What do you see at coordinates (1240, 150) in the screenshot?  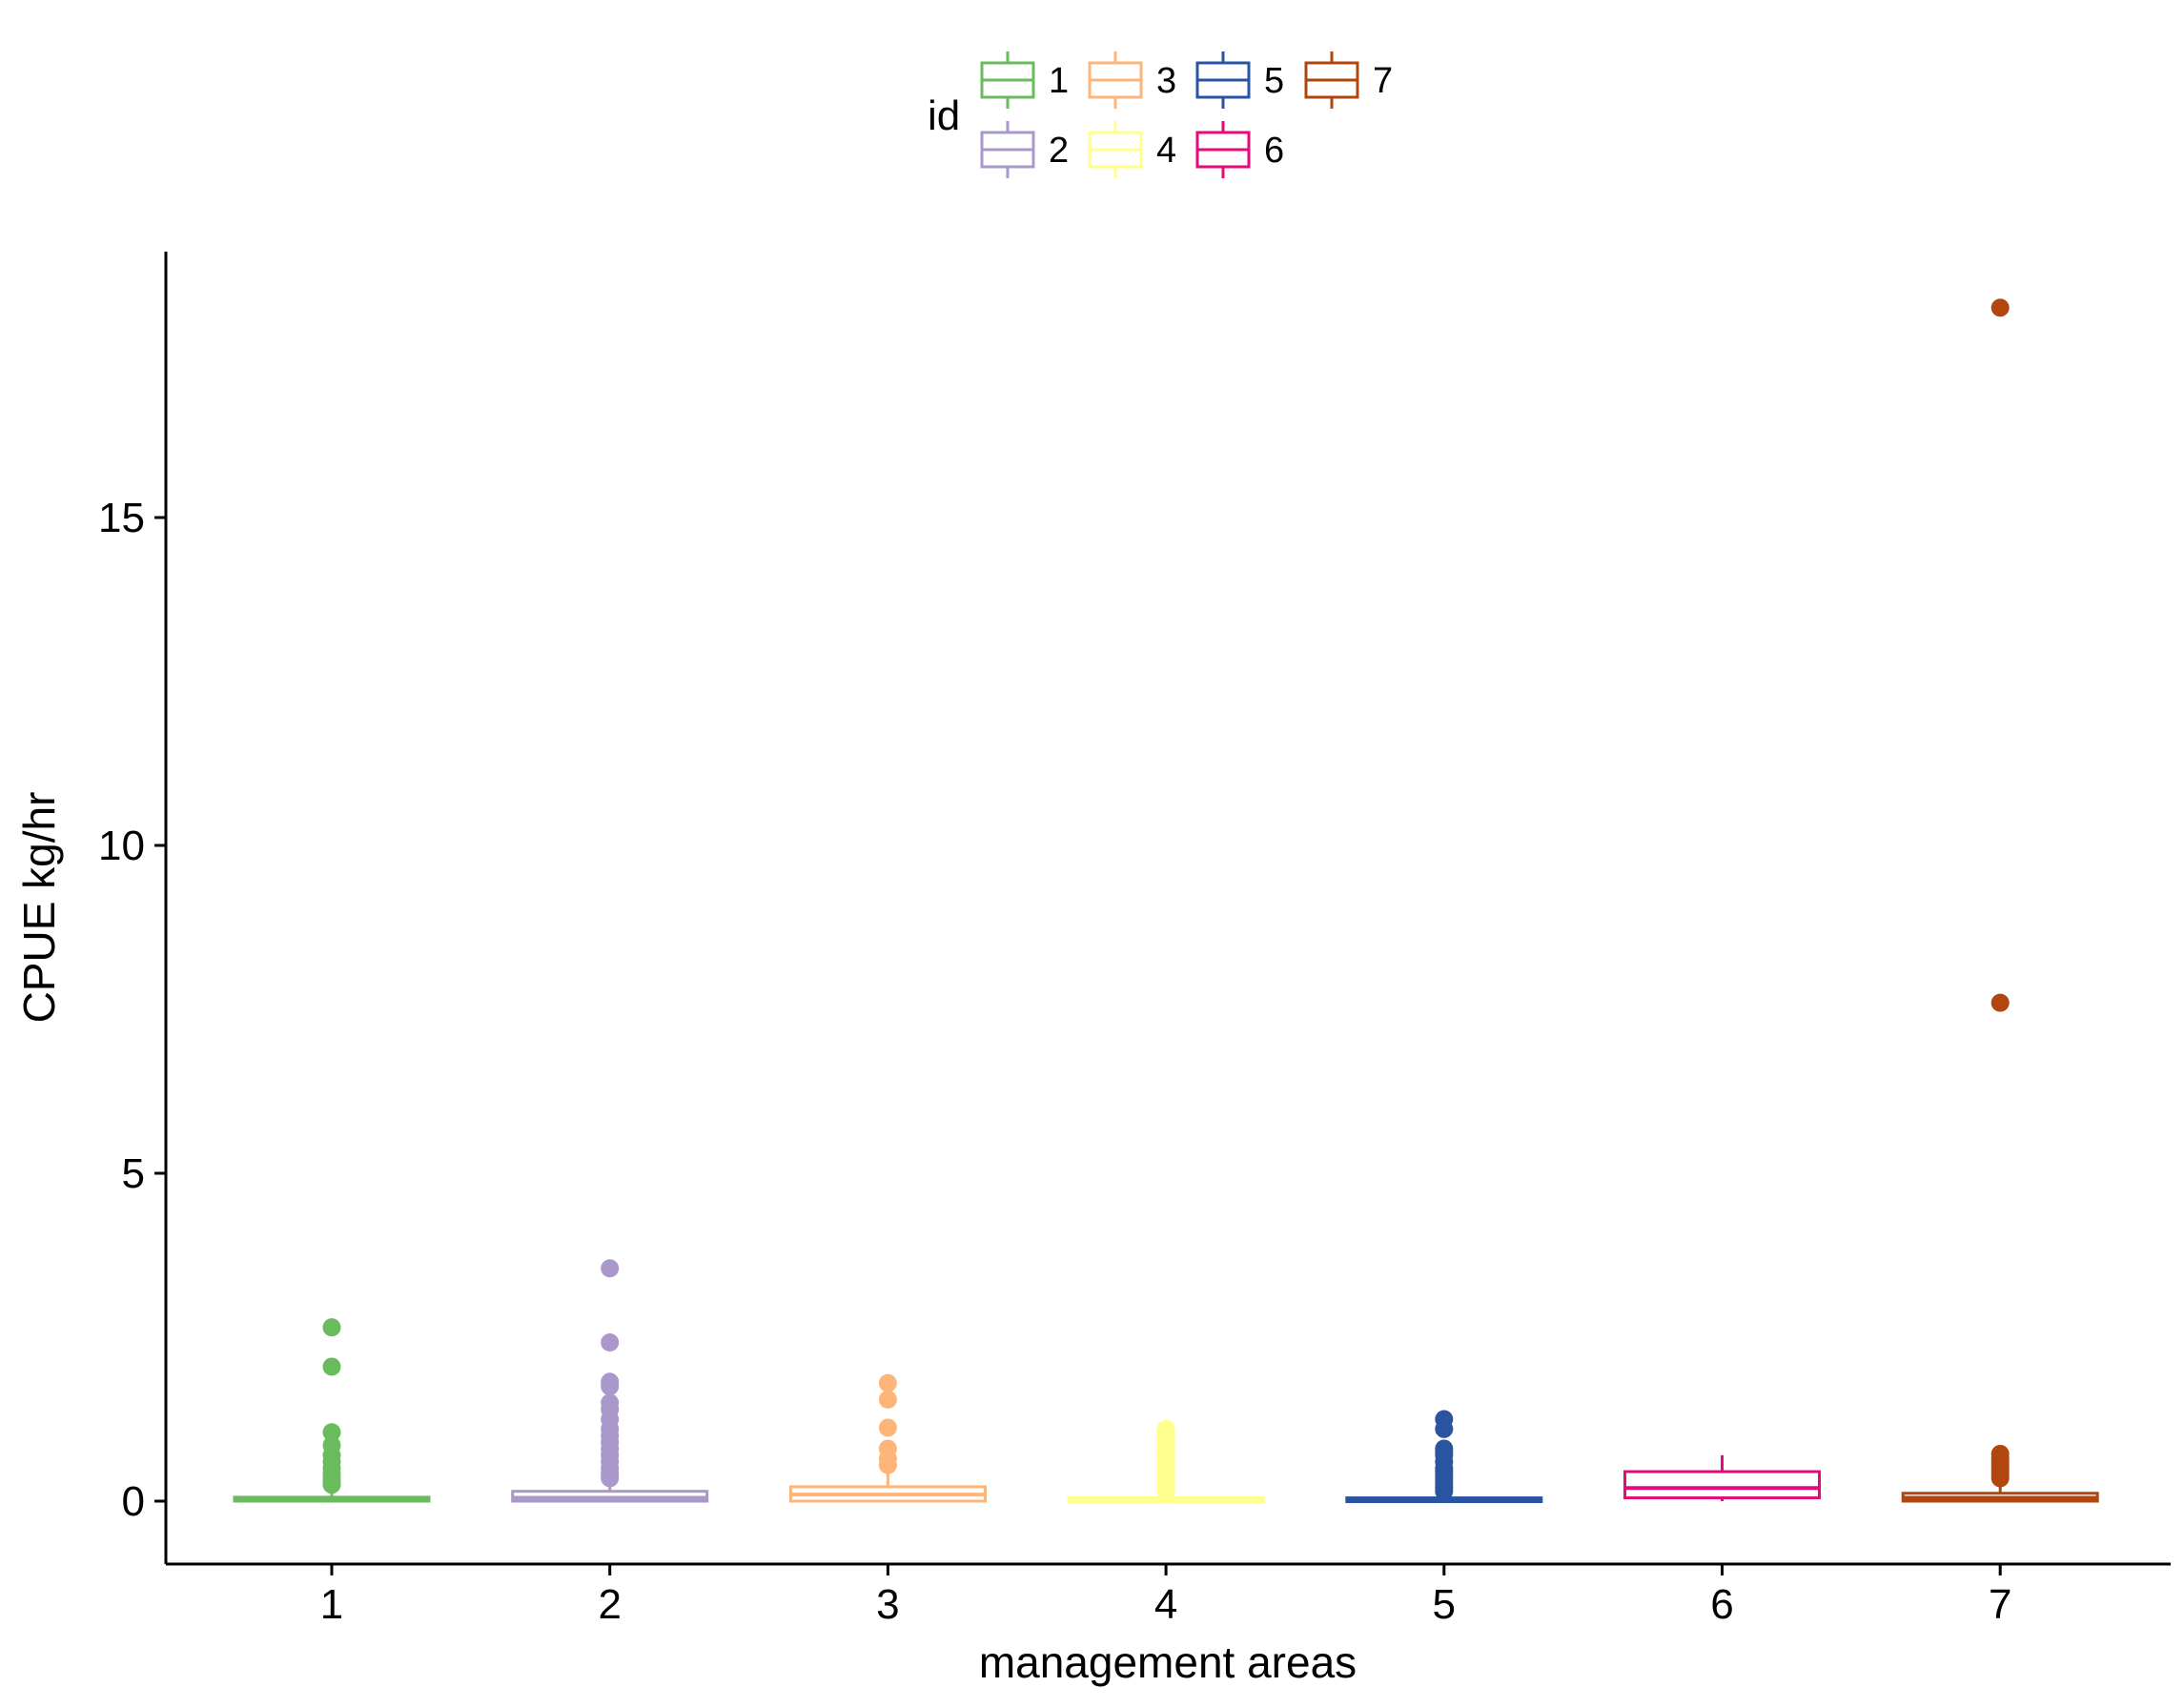 I see `legend-item-6: 6` at bounding box center [1240, 150].